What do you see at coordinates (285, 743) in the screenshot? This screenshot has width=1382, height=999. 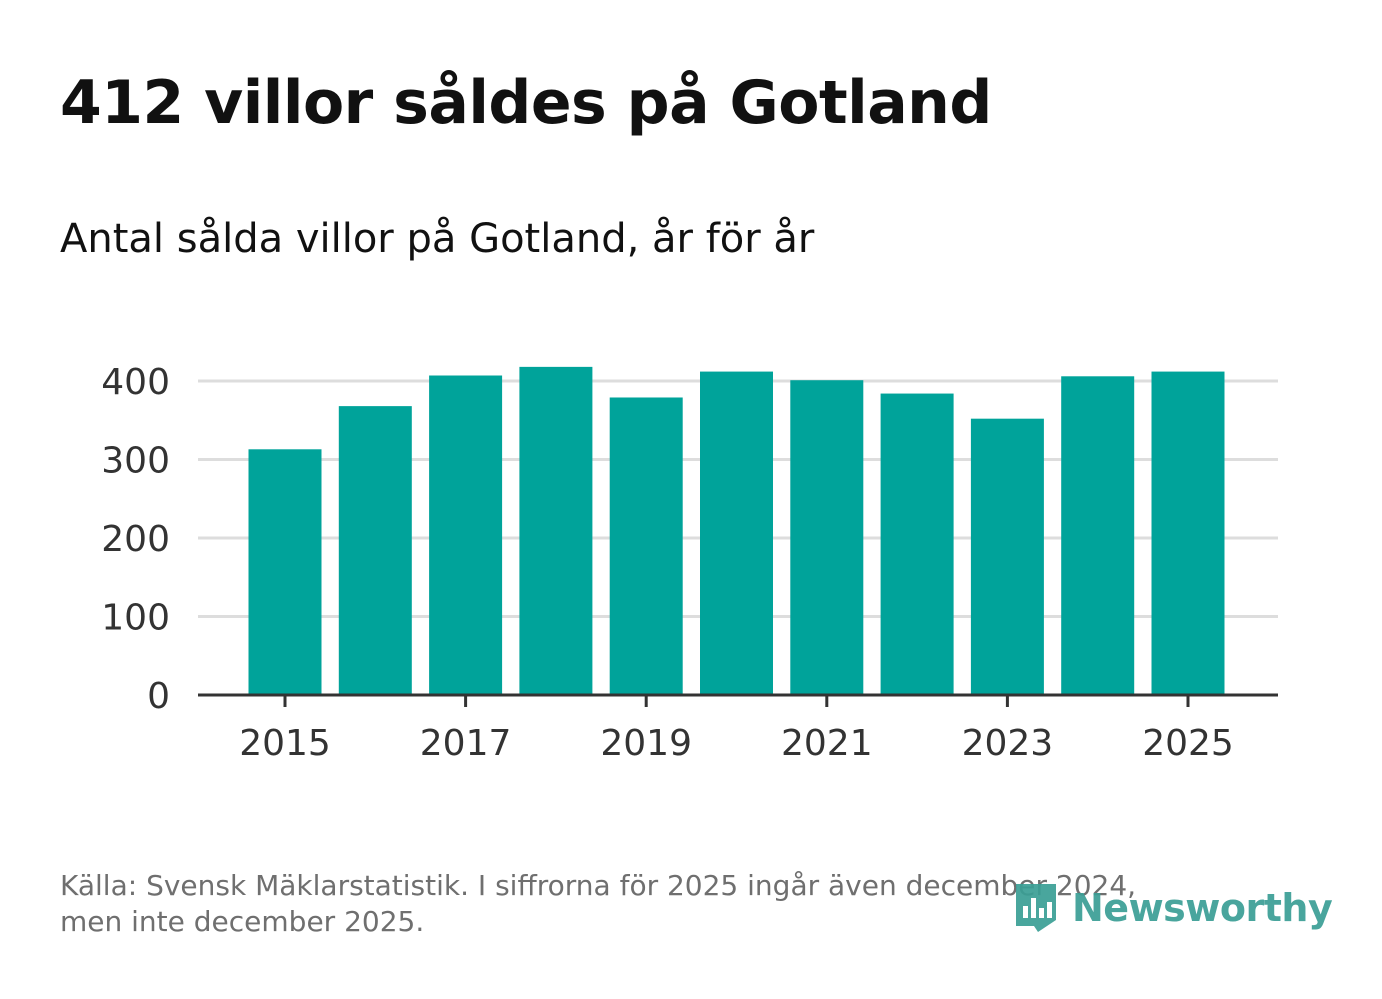 I see `x-tick-label: 2015` at bounding box center [285, 743].